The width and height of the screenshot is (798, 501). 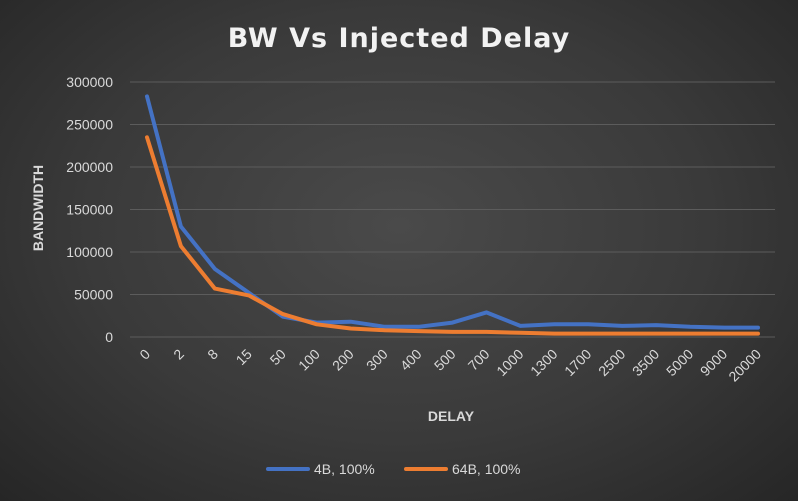 I want to click on x-tick-label: 8, so click(x=212, y=354).